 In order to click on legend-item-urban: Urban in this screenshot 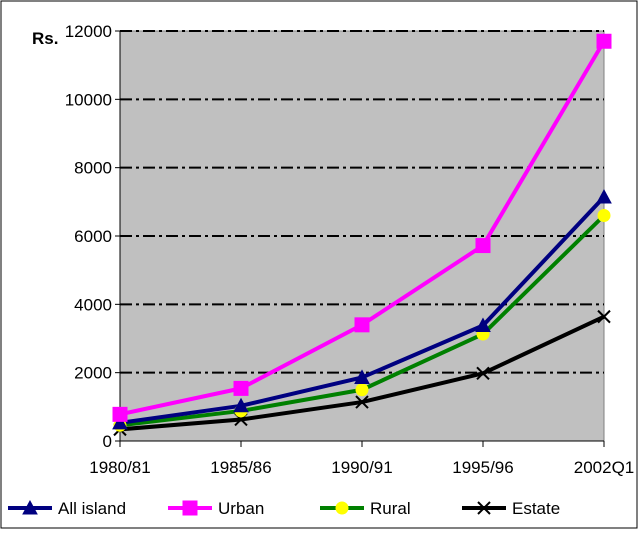, I will do `click(216, 508)`.